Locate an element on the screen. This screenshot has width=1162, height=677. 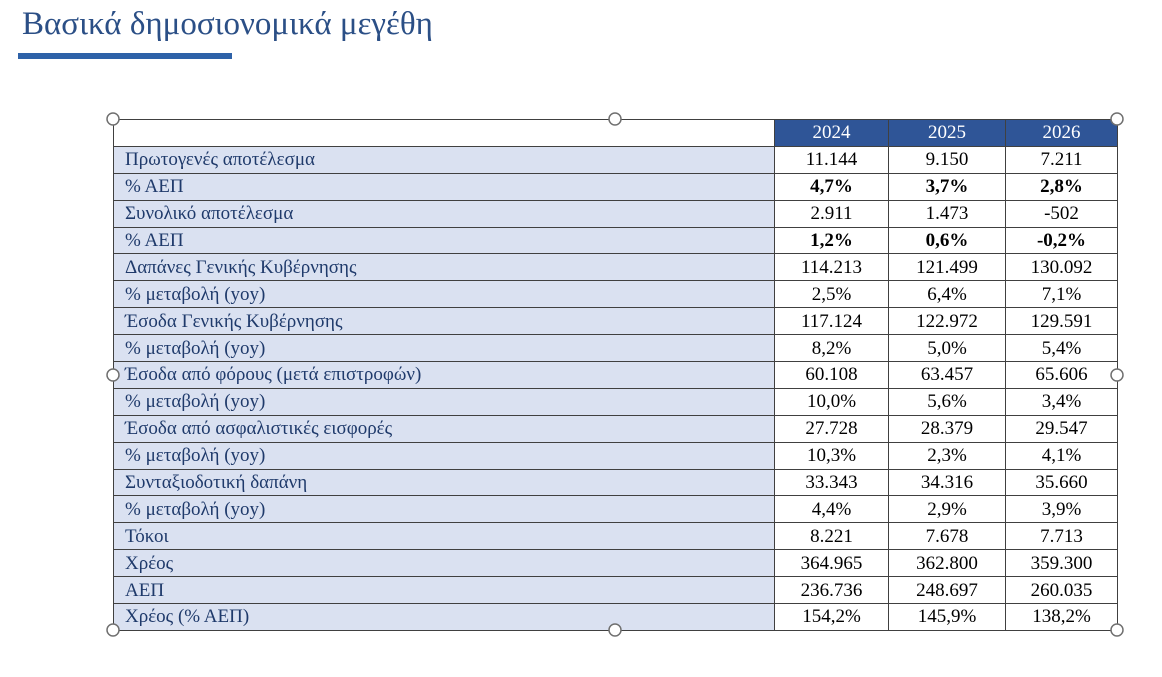
row-label: Δαπάνες Γενικής Κυβέρνησης is located at coordinates (444, 267).